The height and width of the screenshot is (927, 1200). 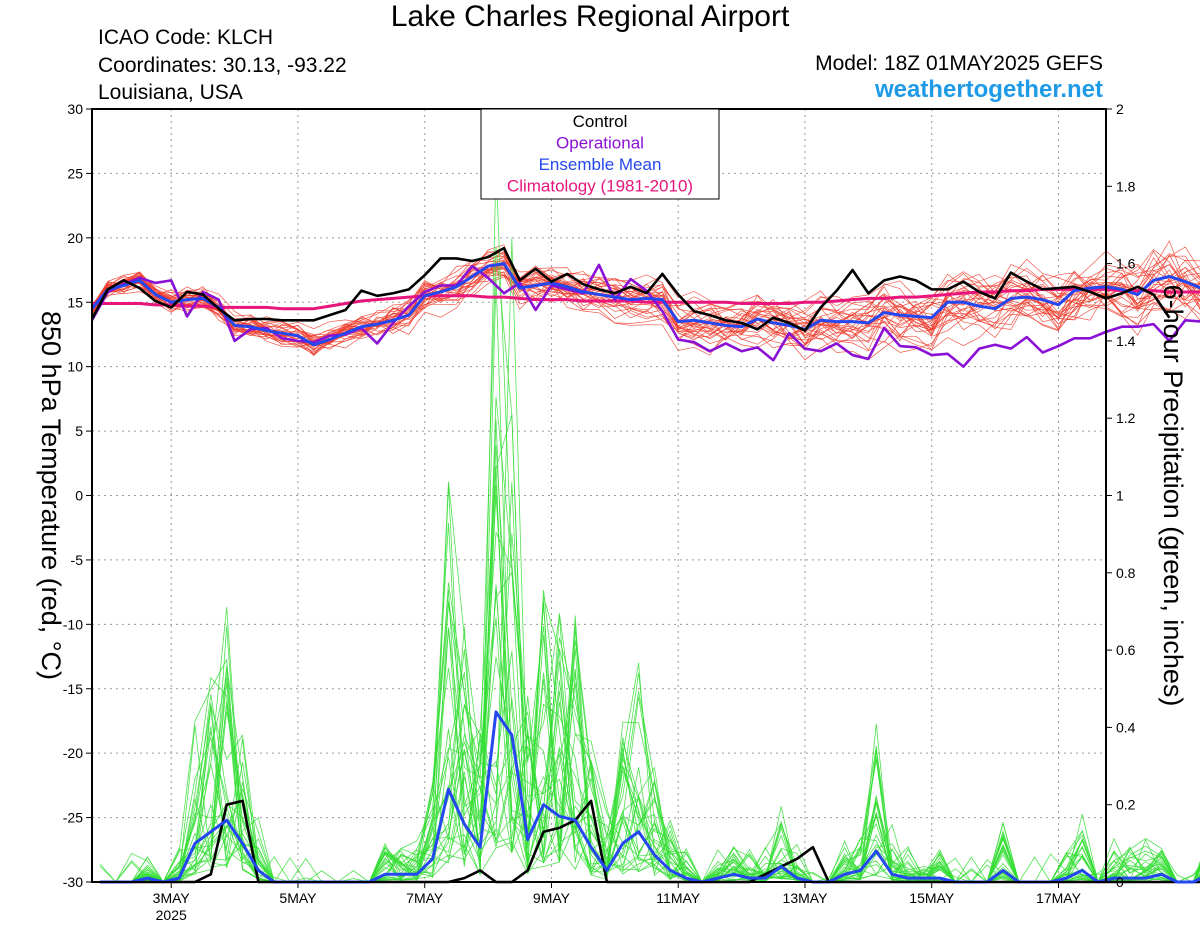 What do you see at coordinates (1120, 109) in the screenshot?
I see `right-tick-label: 2` at bounding box center [1120, 109].